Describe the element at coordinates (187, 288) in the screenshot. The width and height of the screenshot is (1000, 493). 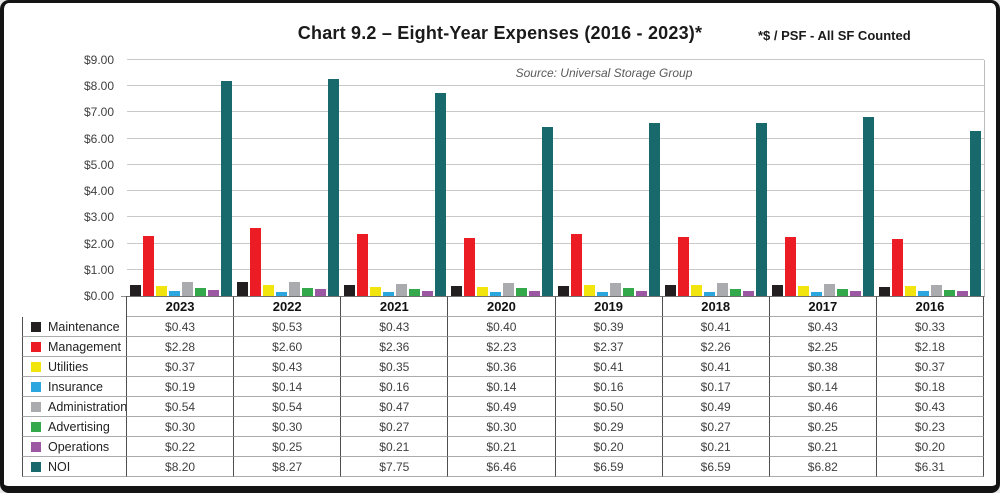
I see `bar-administration-2023` at that location.